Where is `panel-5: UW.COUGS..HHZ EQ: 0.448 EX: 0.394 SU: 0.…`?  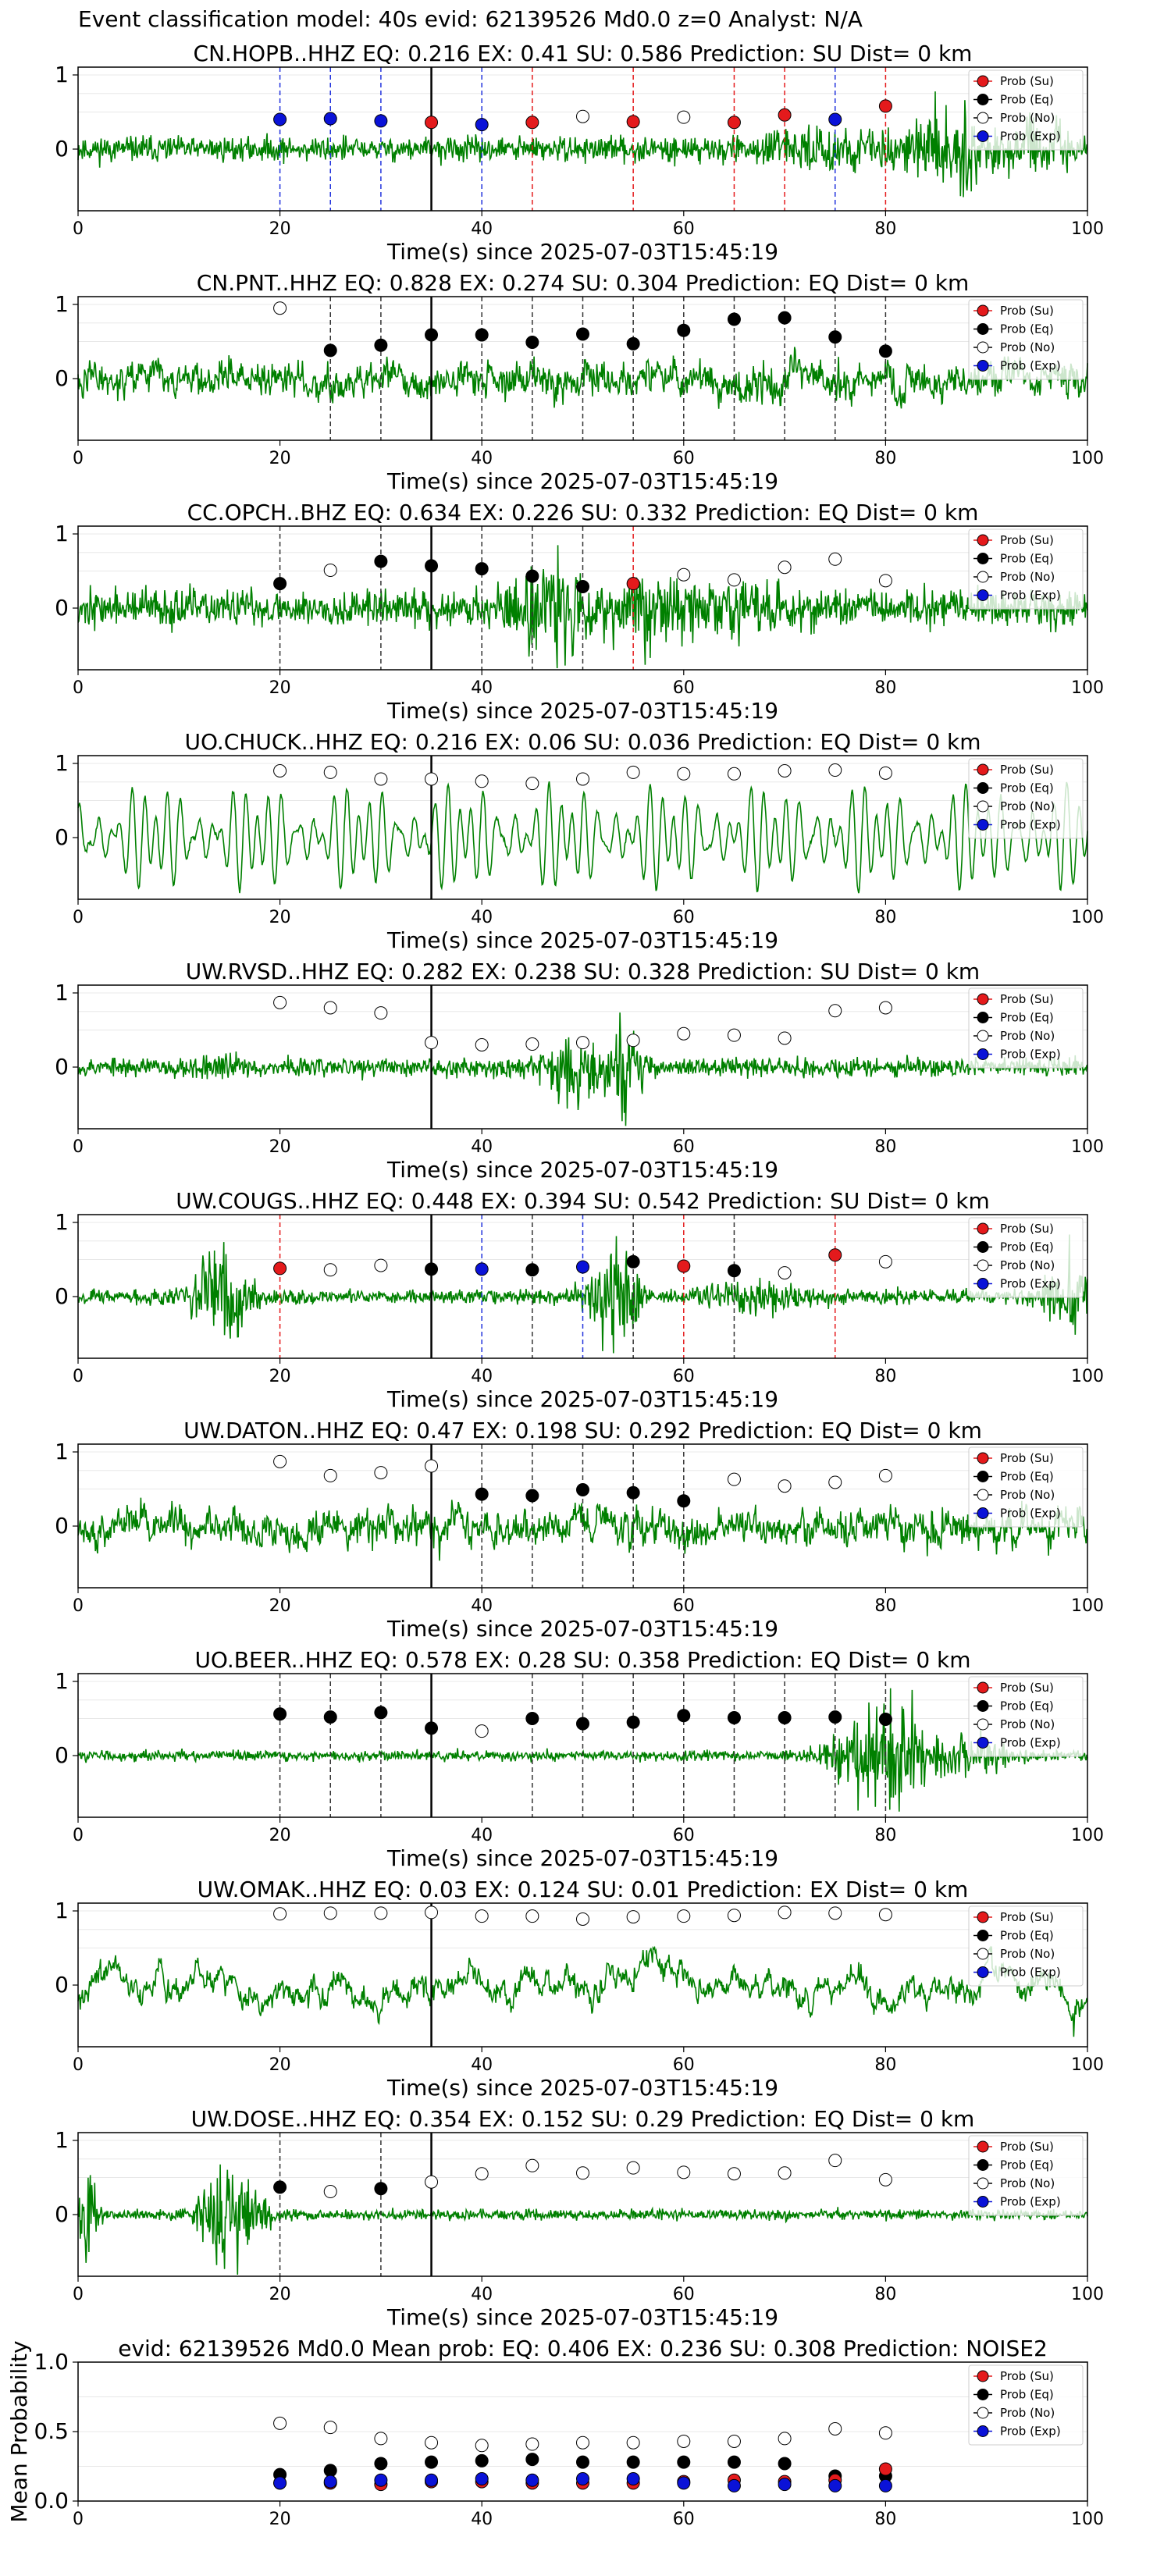
panel-5: UW.COUGS..HHZ EQ: 0.448 EX: 0.394 SU: 0.… is located at coordinates (579, 1300).